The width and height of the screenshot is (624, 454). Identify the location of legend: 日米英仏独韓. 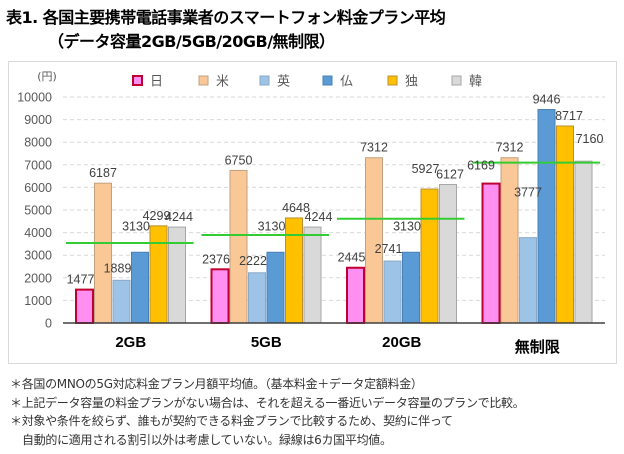
(307, 82).